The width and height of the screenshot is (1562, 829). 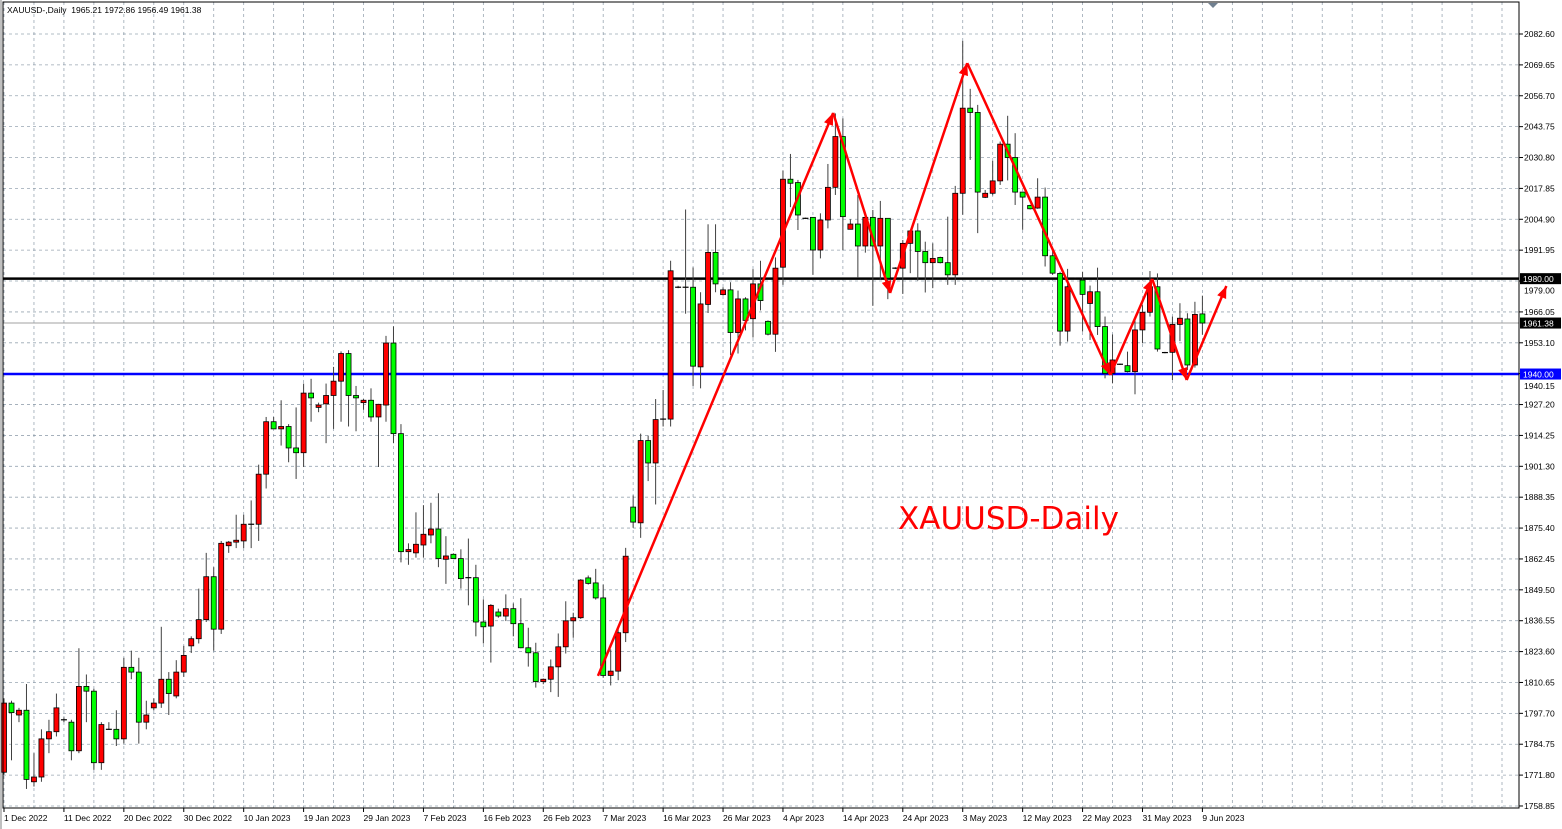 What do you see at coordinates (1539, 405) in the screenshot?
I see `y-tick-label: 1927.20` at bounding box center [1539, 405].